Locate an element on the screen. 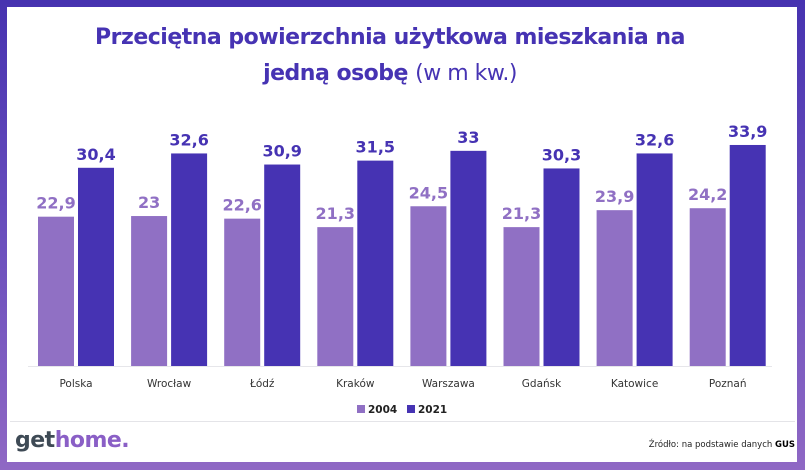  legend-swatch-2021 is located at coordinates (411, 409).